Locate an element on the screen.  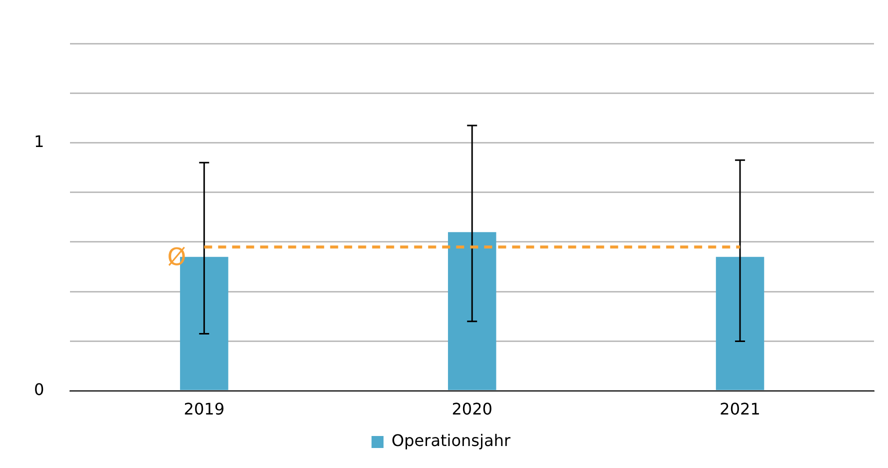
ref-line-label: Ø is located at coordinates (176, 257).